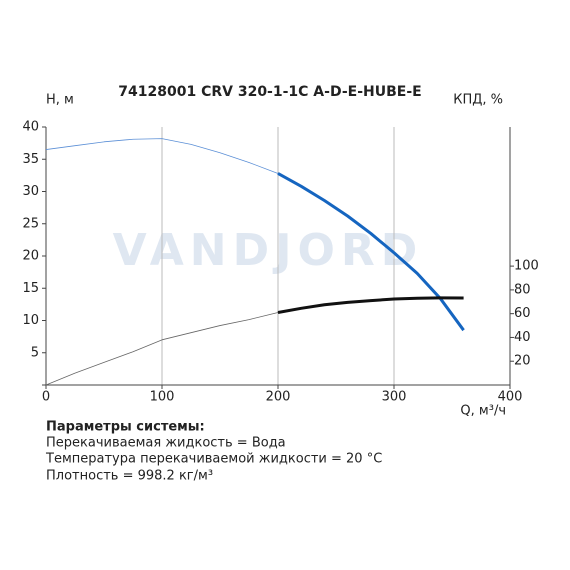 The width and height of the screenshot is (570, 570). What do you see at coordinates (522, 313) in the screenshot?
I see `y2-tick-label: 60` at bounding box center [522, 313].